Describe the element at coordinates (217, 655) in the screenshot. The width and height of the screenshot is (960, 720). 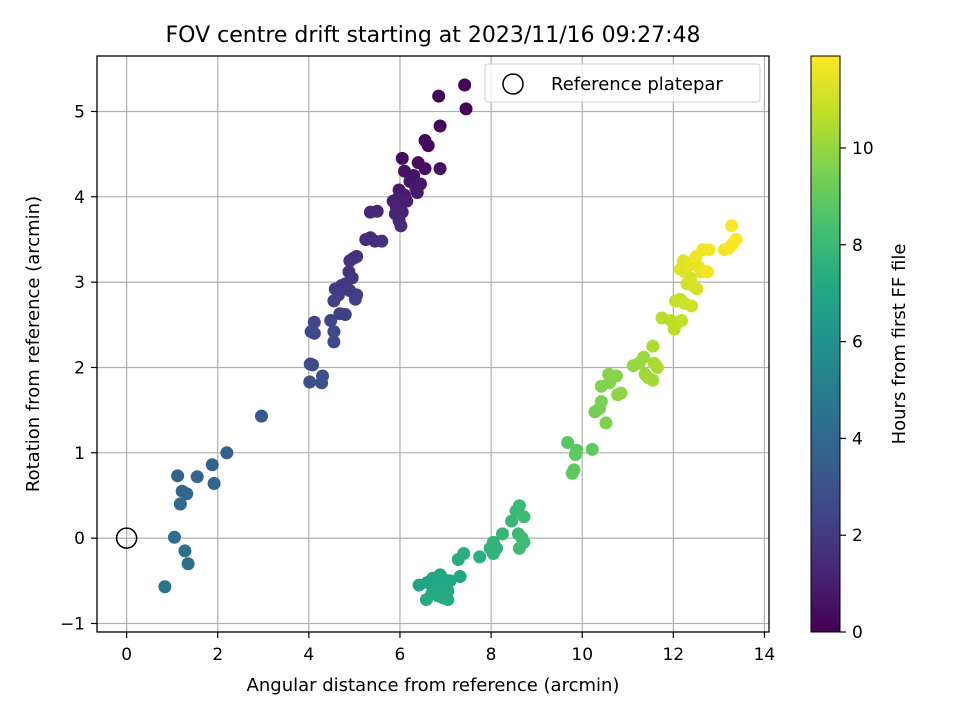
I see `x-tick-label: 2` at that location.